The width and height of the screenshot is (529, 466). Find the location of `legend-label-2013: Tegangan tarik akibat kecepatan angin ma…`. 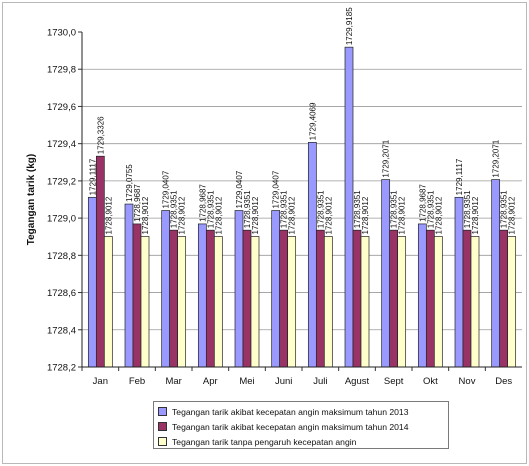

legend-label-2013: Tegangan tarik akibat kecepatan angin ma… is located at coordinates (290, 411).